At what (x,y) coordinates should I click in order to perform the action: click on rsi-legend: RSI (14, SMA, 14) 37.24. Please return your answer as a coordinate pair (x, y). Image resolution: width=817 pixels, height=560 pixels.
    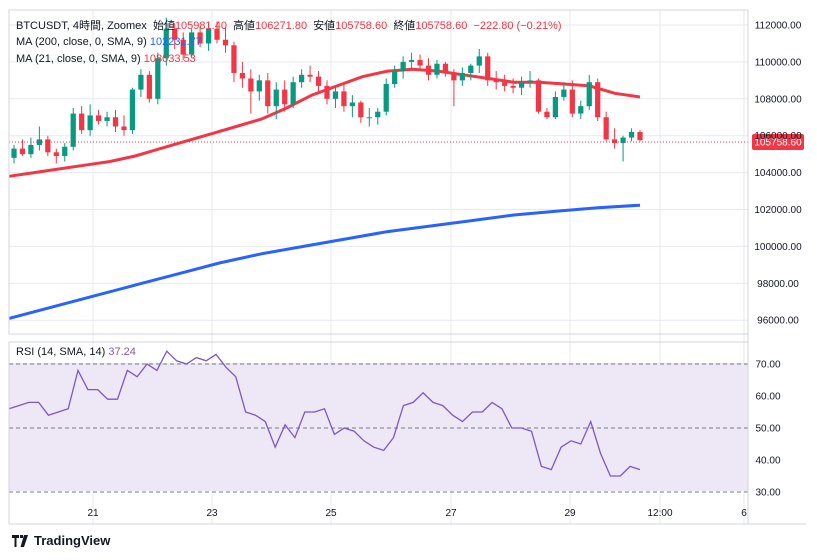
    Looking at the image, I should click on (76, 352).